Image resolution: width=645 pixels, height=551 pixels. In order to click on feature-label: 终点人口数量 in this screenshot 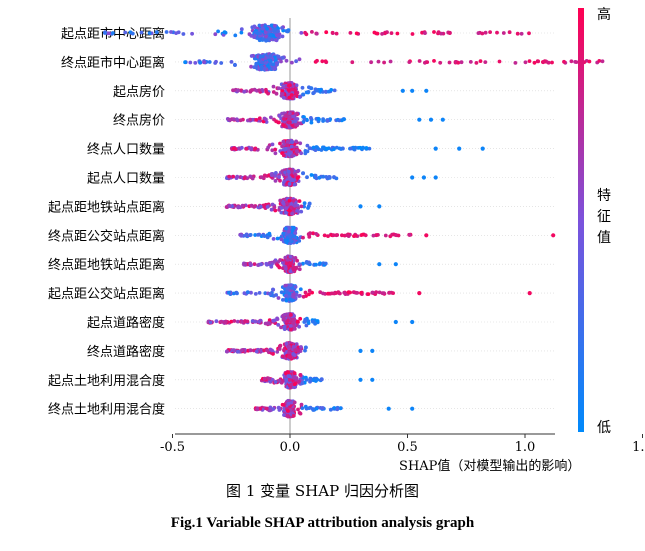, I will do `click(126, 150)`.